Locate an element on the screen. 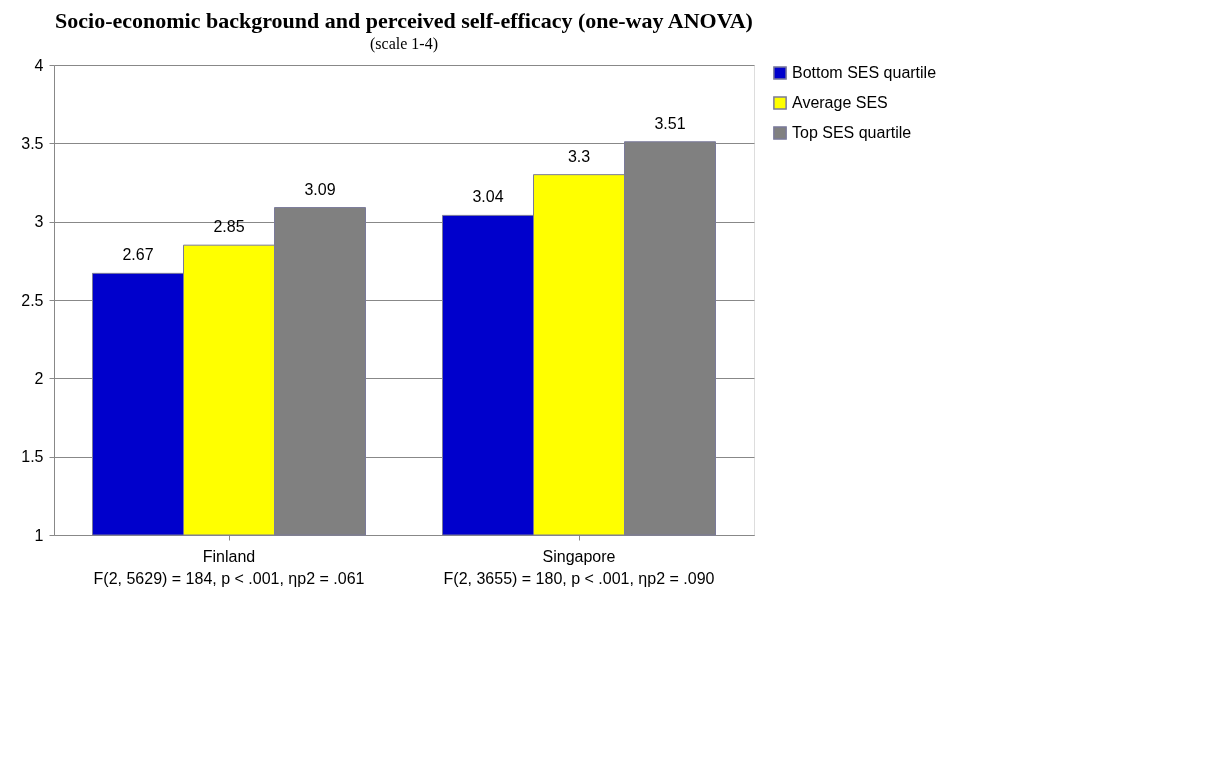 The width and height of the screenshot is (1206, 758). data-label: 3.51 is located at coordinates (670, 123).